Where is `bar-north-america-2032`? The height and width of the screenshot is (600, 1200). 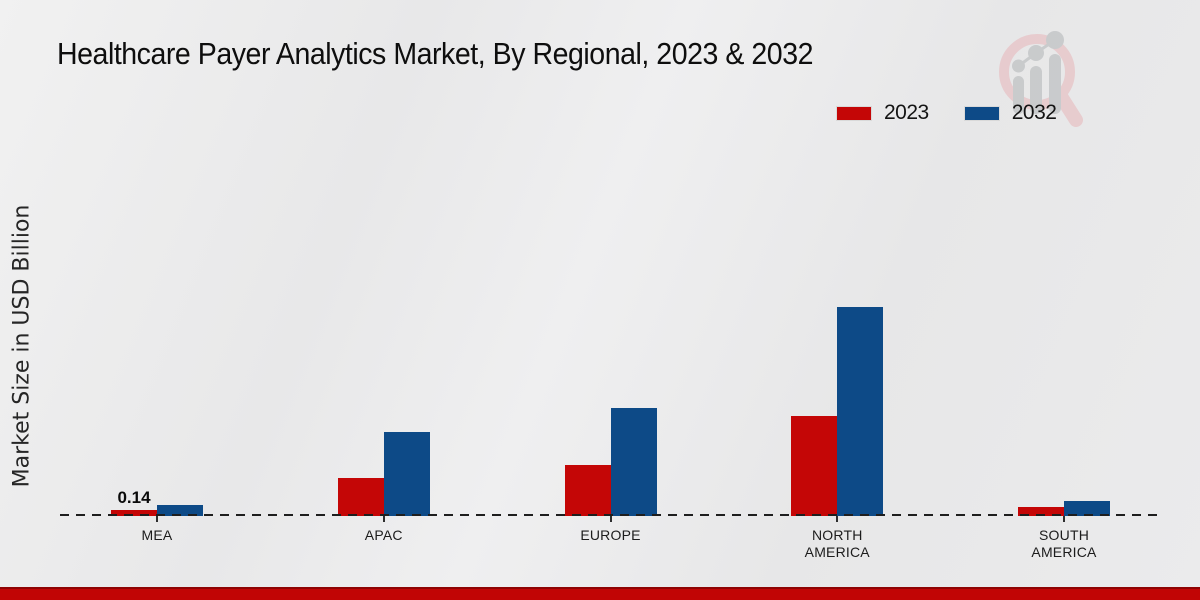 bar-north-america-2032 is located at coordinates (860, 411).